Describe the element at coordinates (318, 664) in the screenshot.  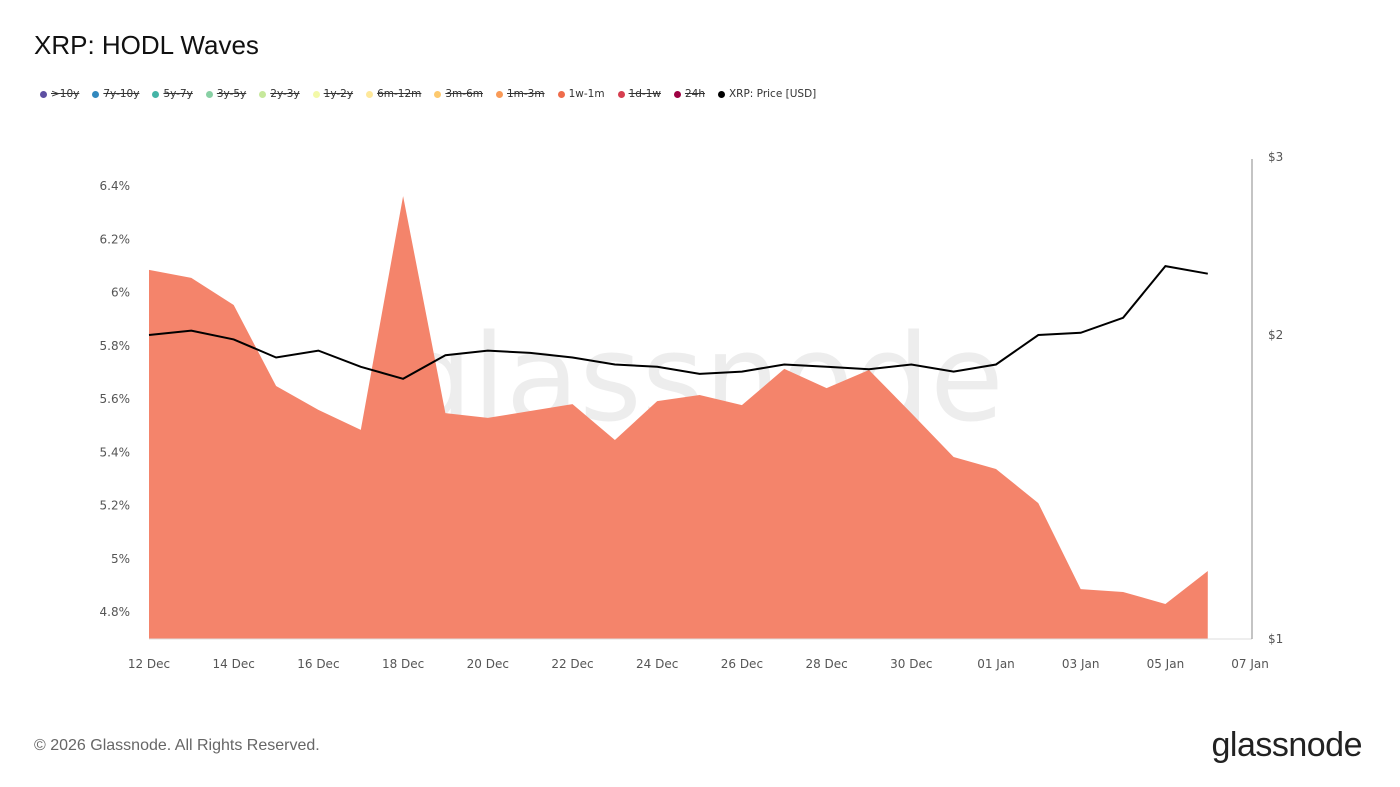
I see `x-tick-label: 16 Dec` at that location.